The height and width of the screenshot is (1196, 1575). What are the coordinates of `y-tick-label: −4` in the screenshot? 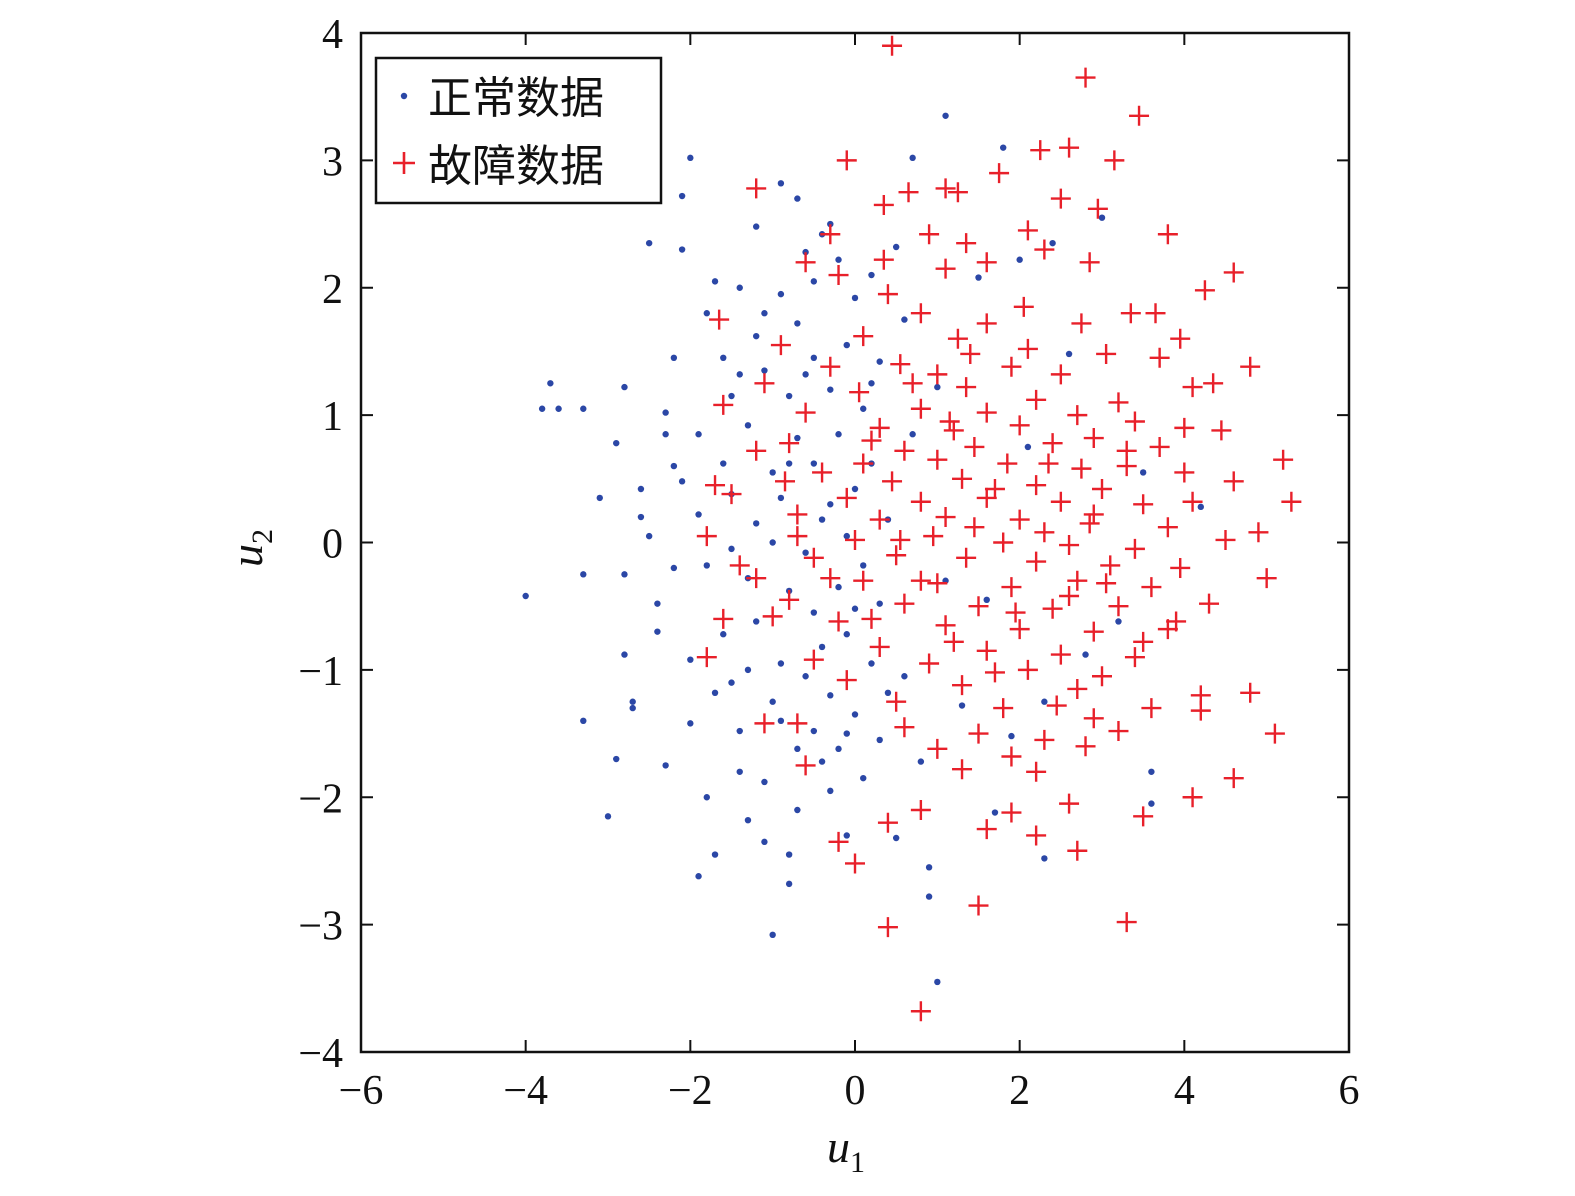 It's located at (320, 1054).